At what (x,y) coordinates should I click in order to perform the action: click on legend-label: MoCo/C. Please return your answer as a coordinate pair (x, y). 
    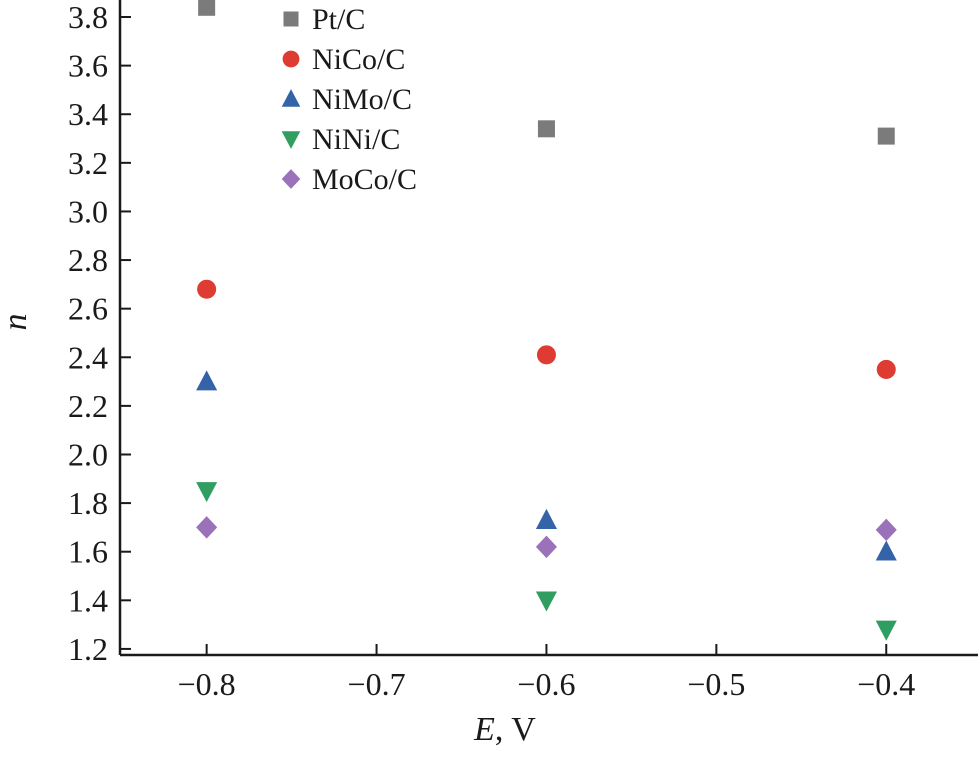
    Looking at the image, I should click on (364, 179).